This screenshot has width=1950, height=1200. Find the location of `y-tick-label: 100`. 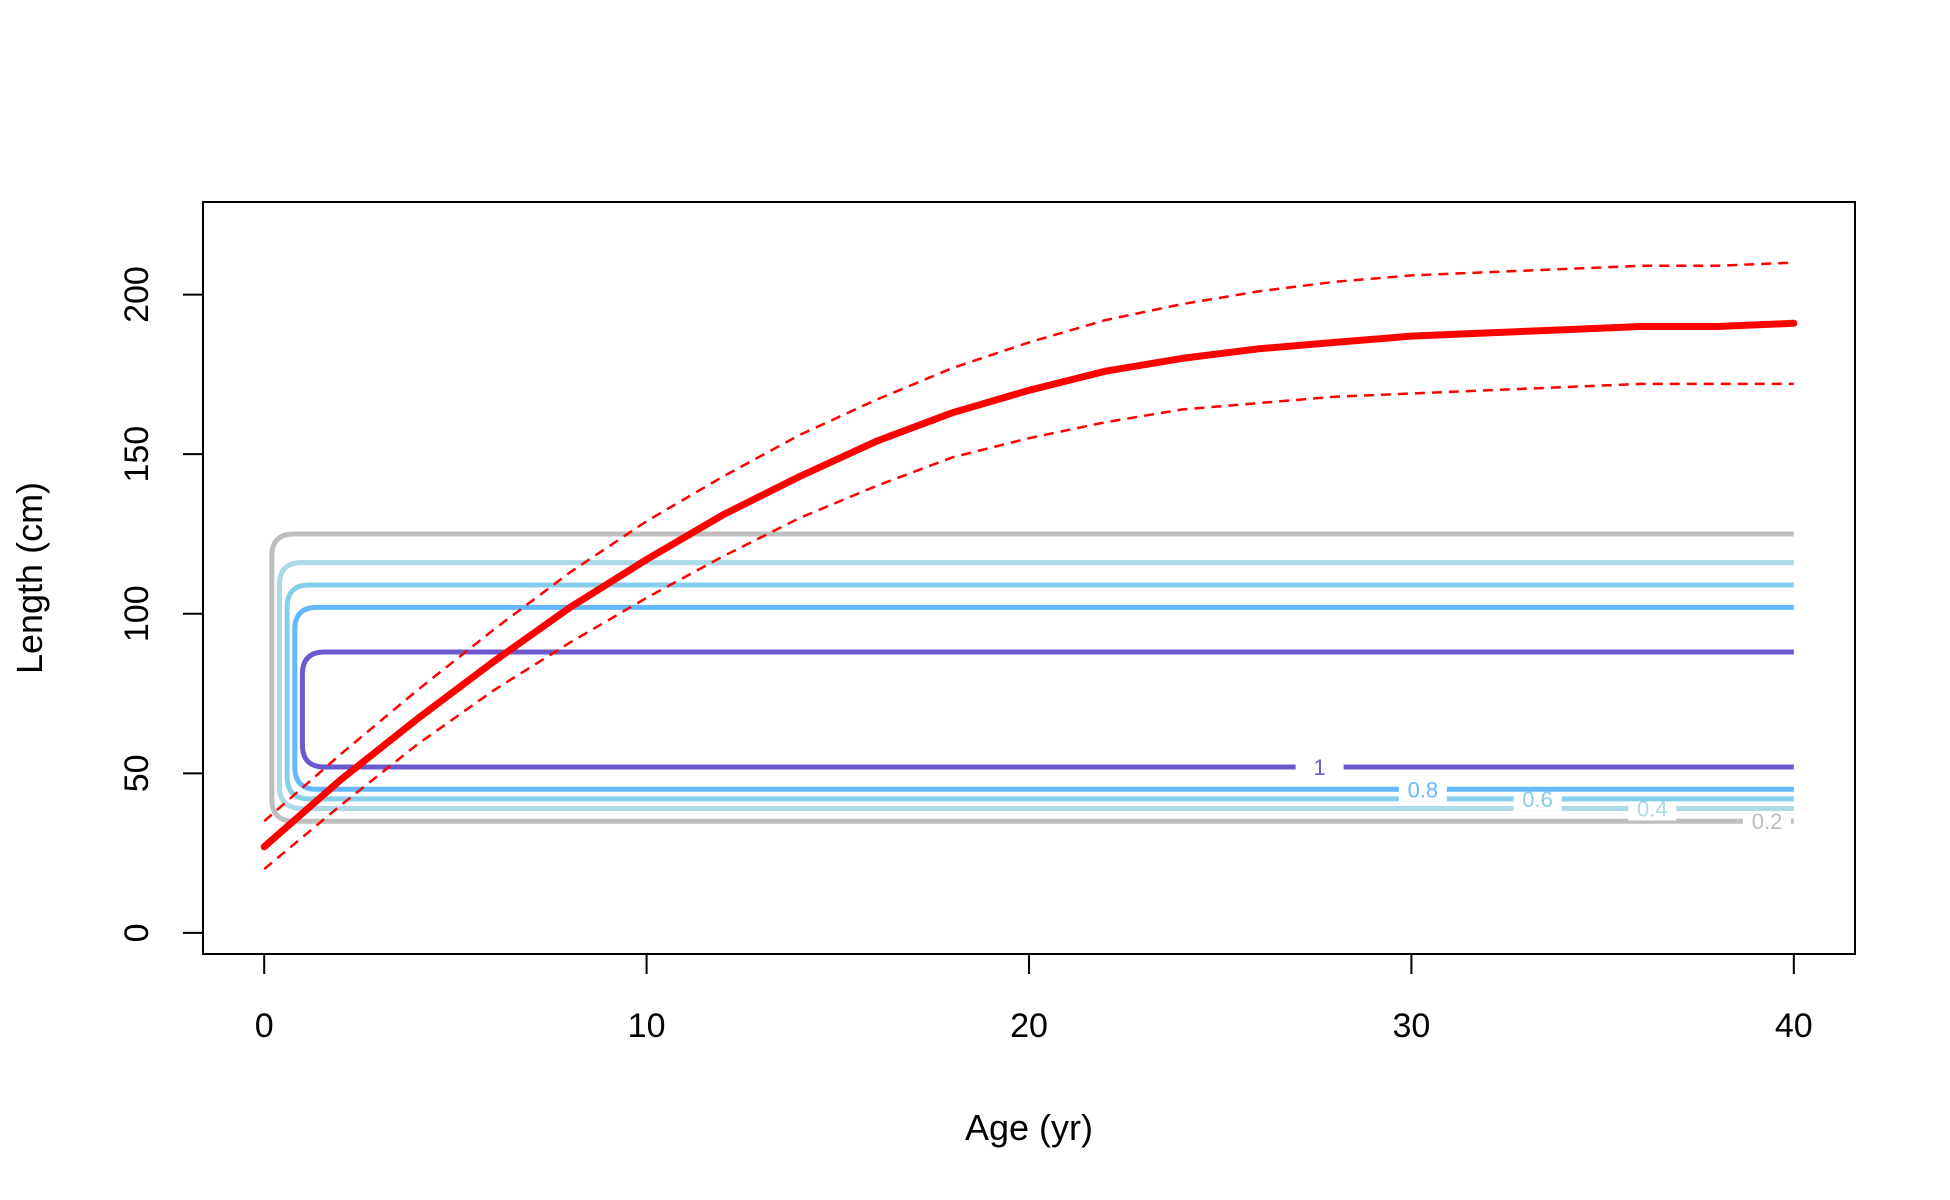

y-tick-label: 100 is located at coordinates (137, 613).